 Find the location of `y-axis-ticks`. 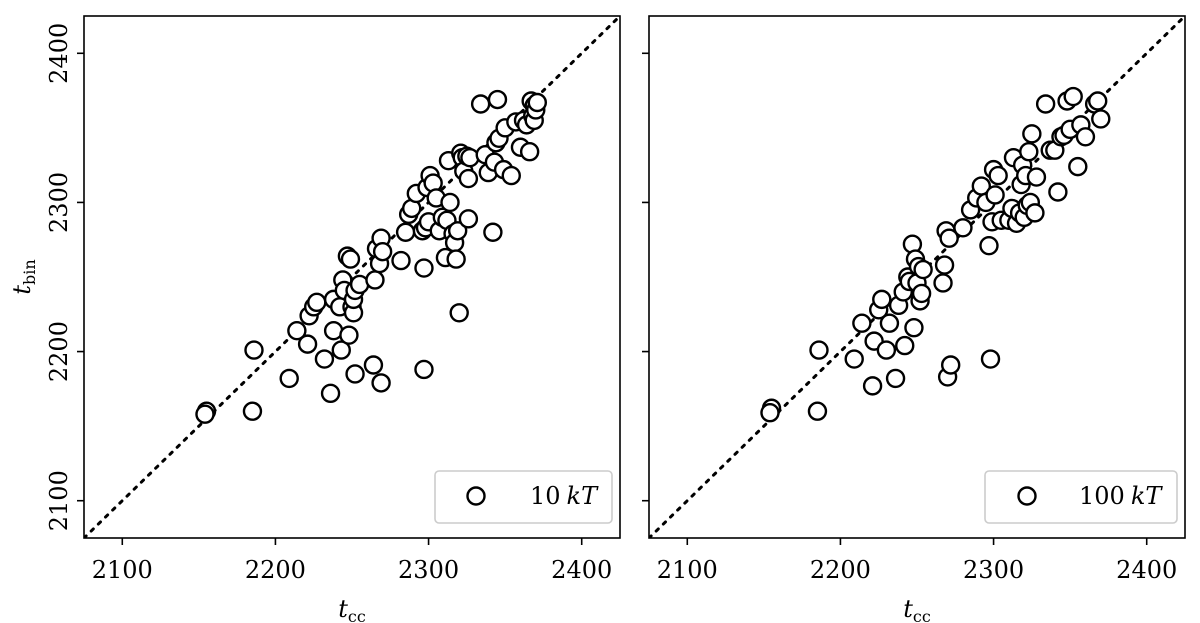

y-axis-ticks is located at coordinates (645, 277).